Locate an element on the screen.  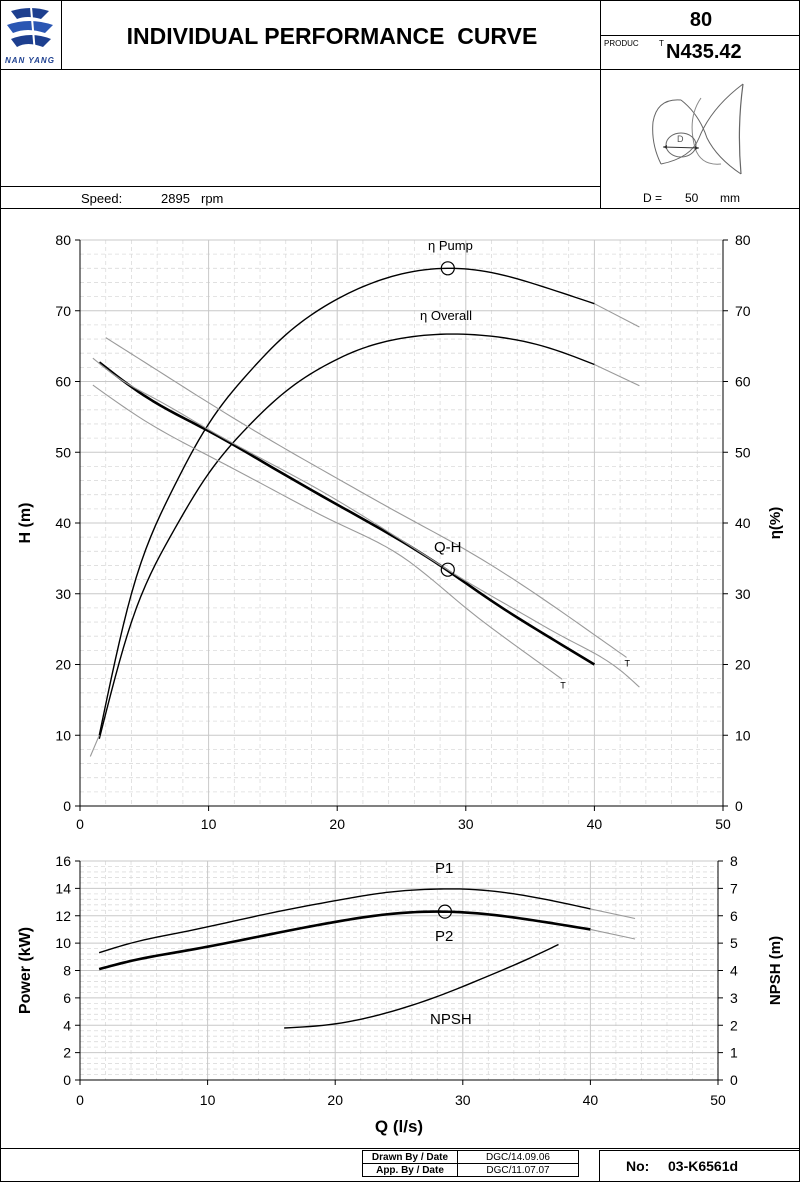
x-tick-label: 40 is located at coordinates (591, 1100).